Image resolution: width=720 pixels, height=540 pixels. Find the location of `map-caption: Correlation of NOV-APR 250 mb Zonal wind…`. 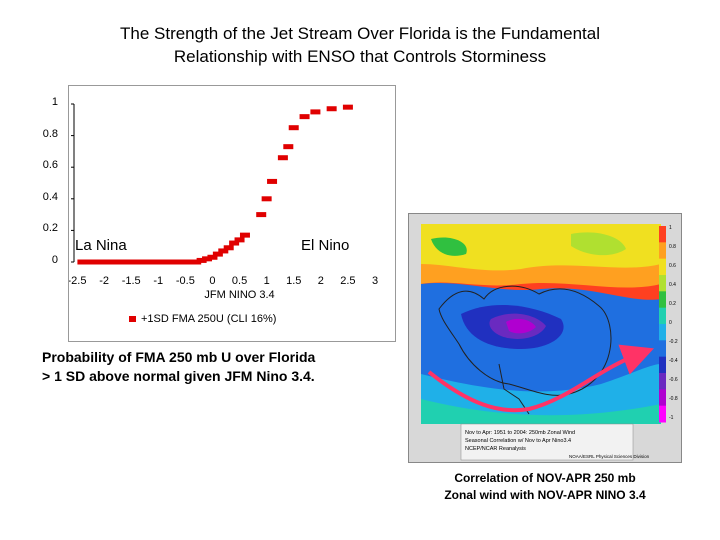

map-caption: Correlation of NOV-APR 250 mb Zonal wind… is located at coordinates (545, 487).